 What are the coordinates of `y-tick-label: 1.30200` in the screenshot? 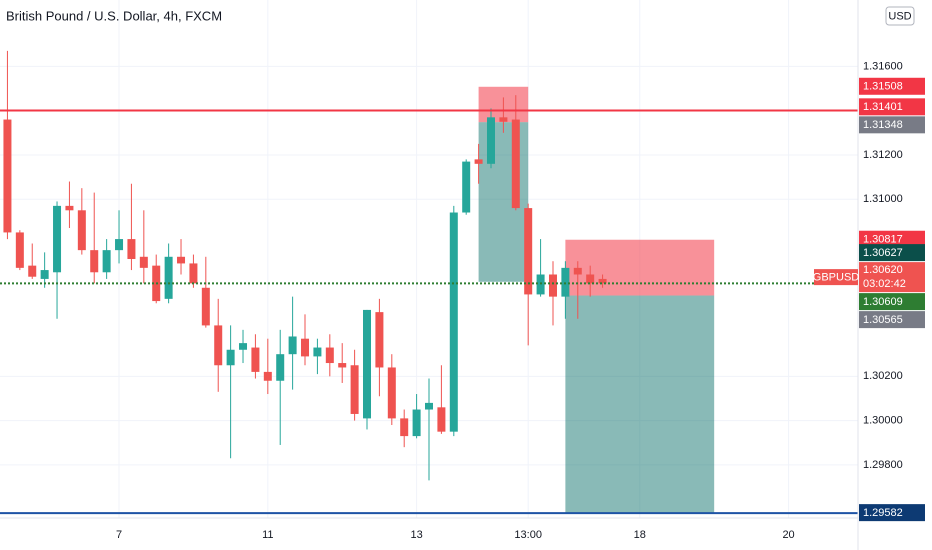 It's located at (883, 376).